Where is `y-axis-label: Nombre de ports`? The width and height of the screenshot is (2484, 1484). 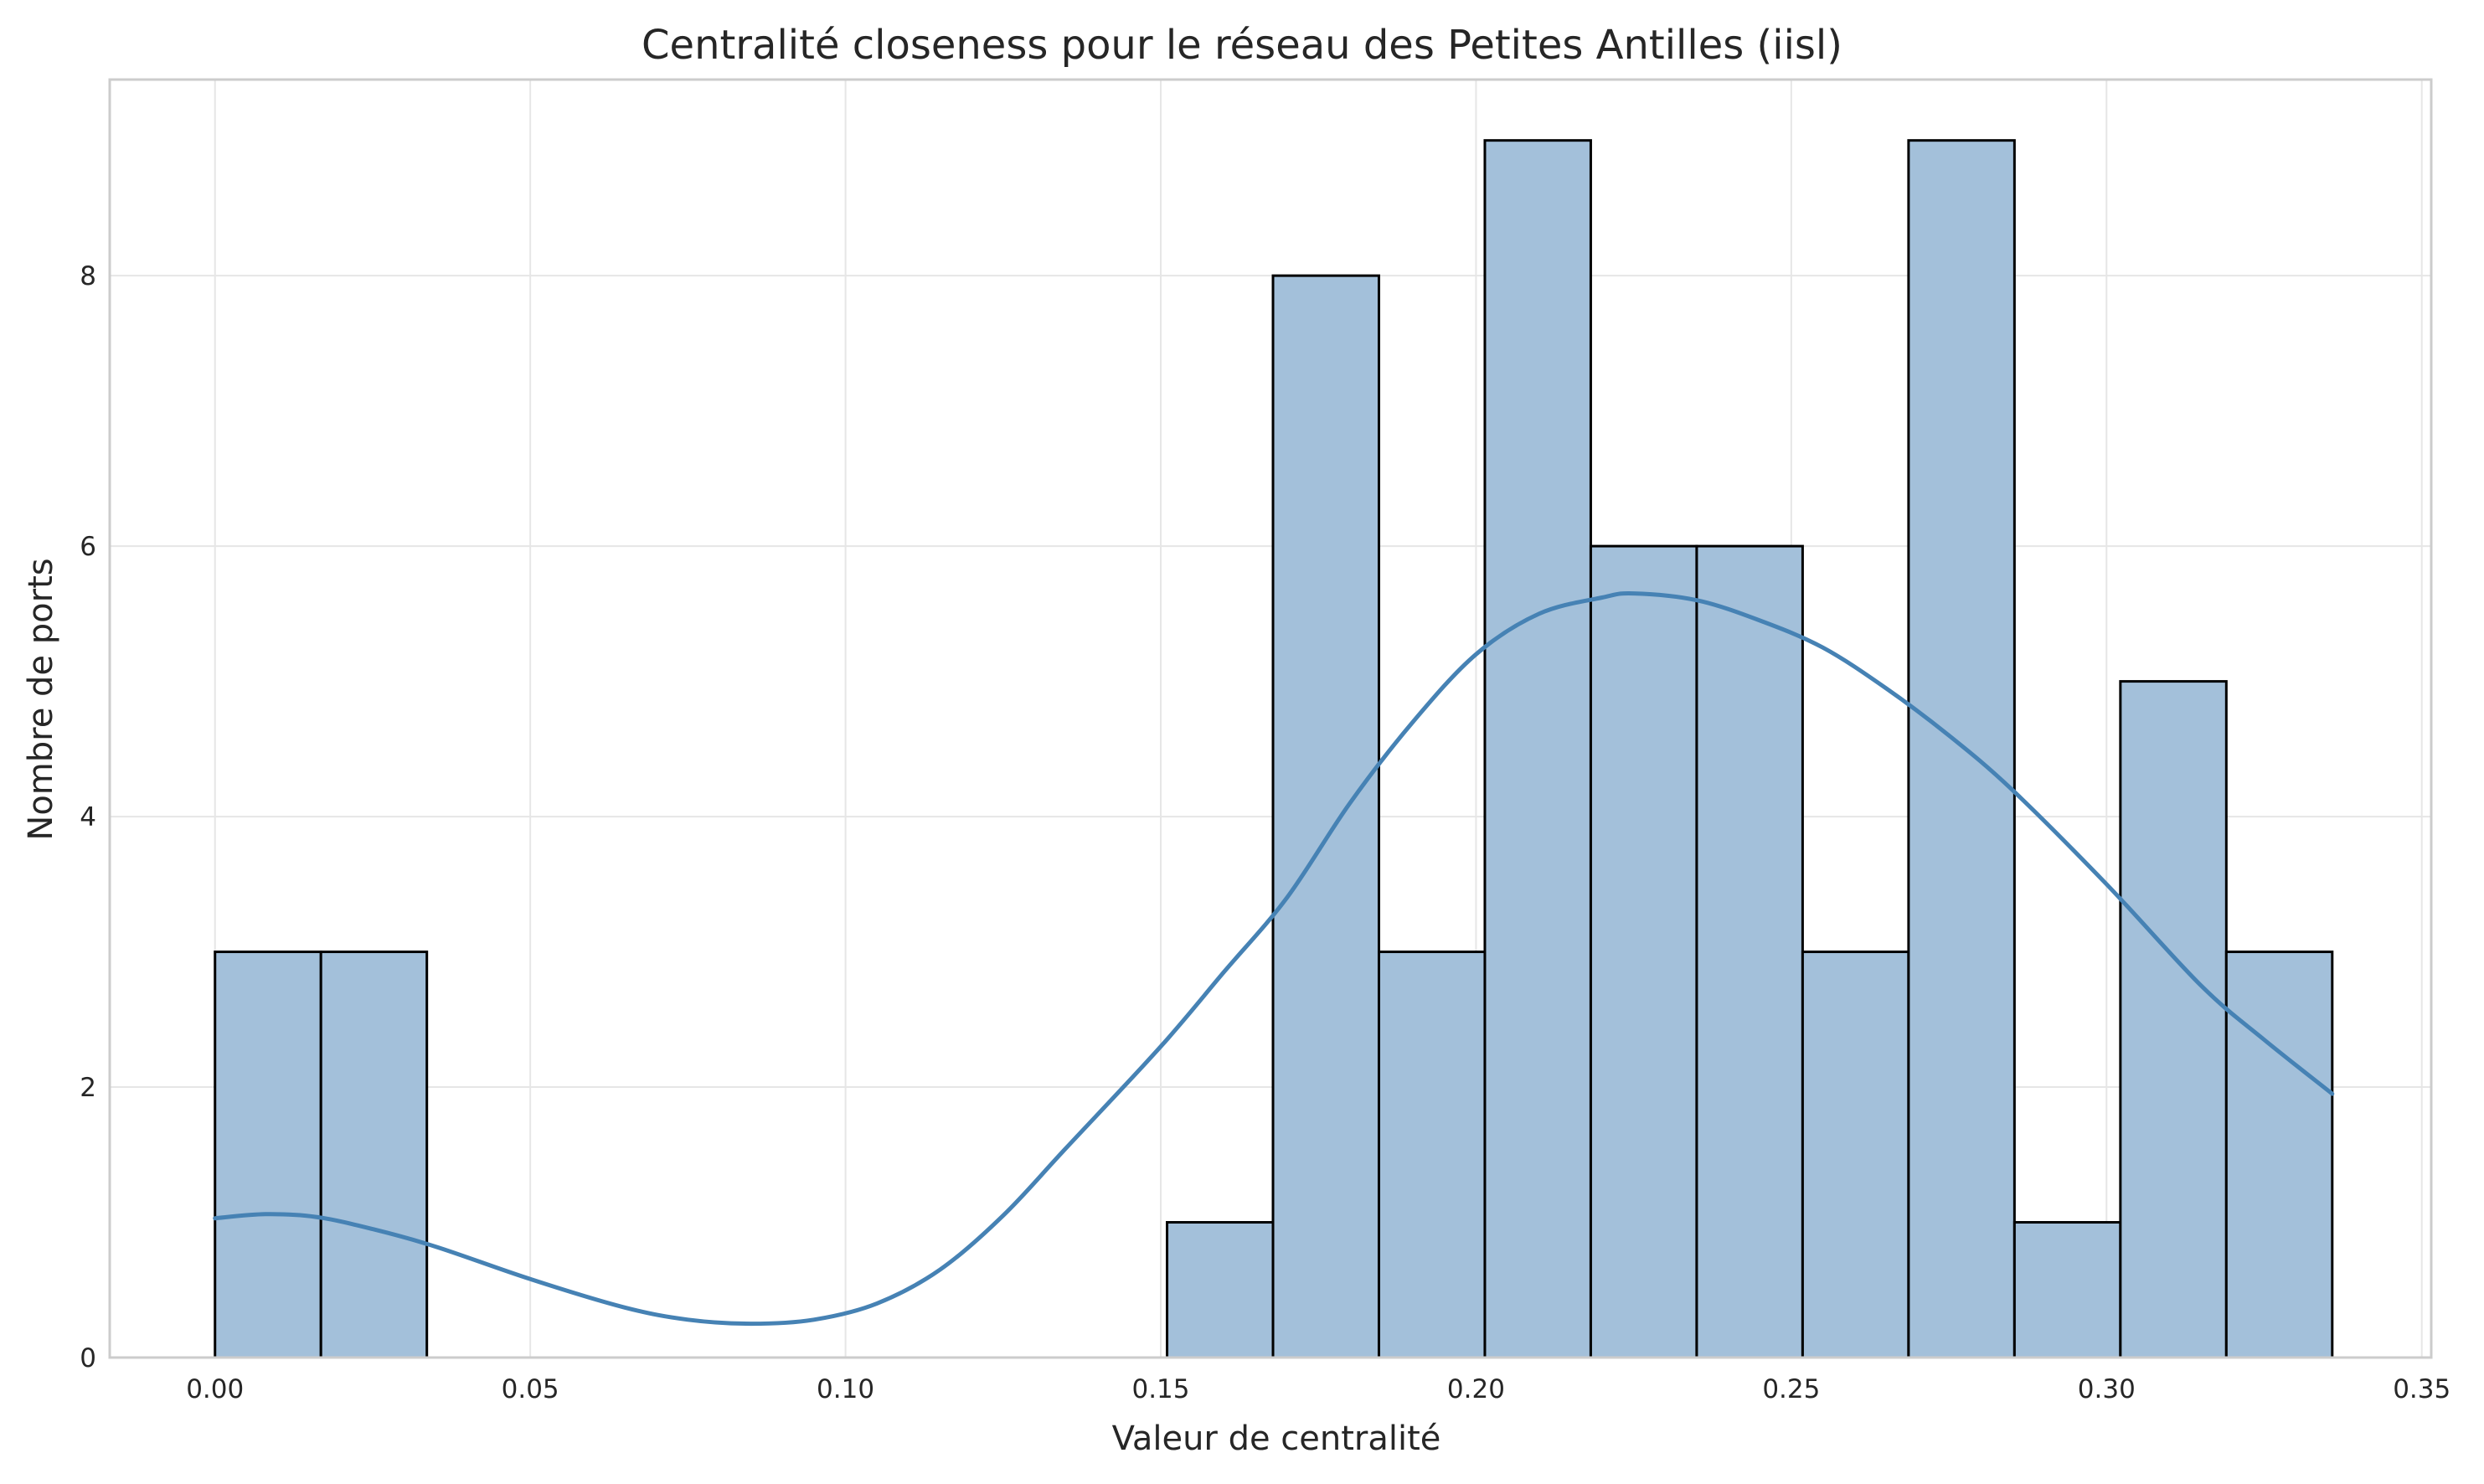 y-axis-label: Nombre de ports is located at coordinates (41, 699).